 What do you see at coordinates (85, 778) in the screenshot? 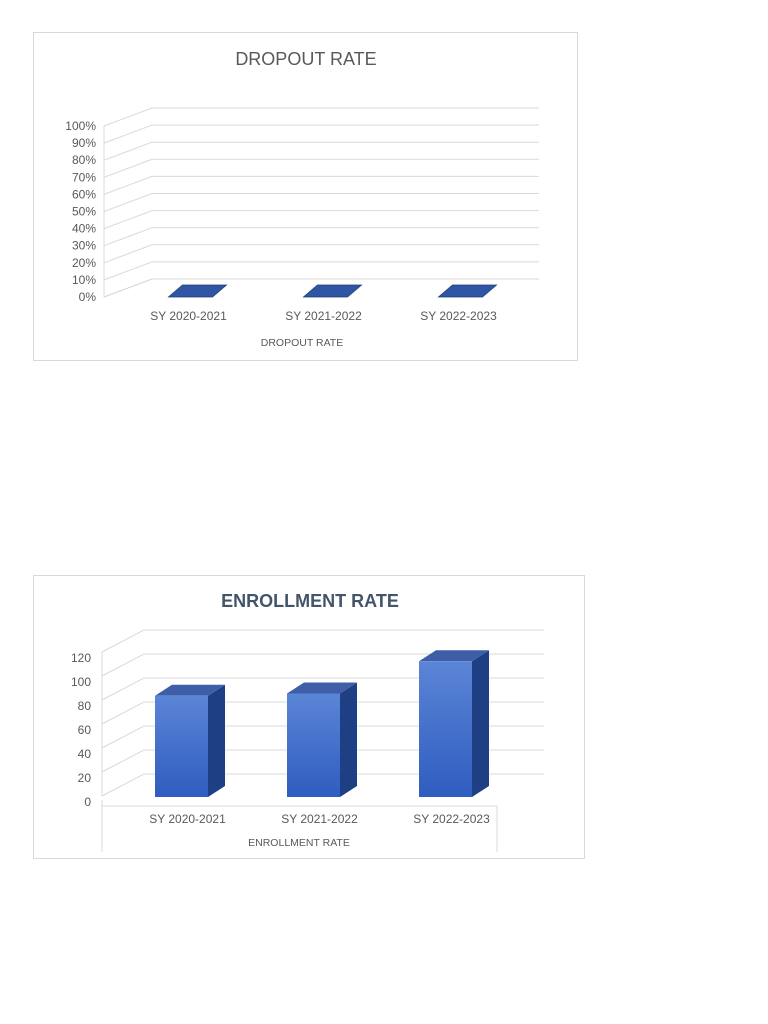
I see `y-tick-label: 20` at bounding box center [85, 778].